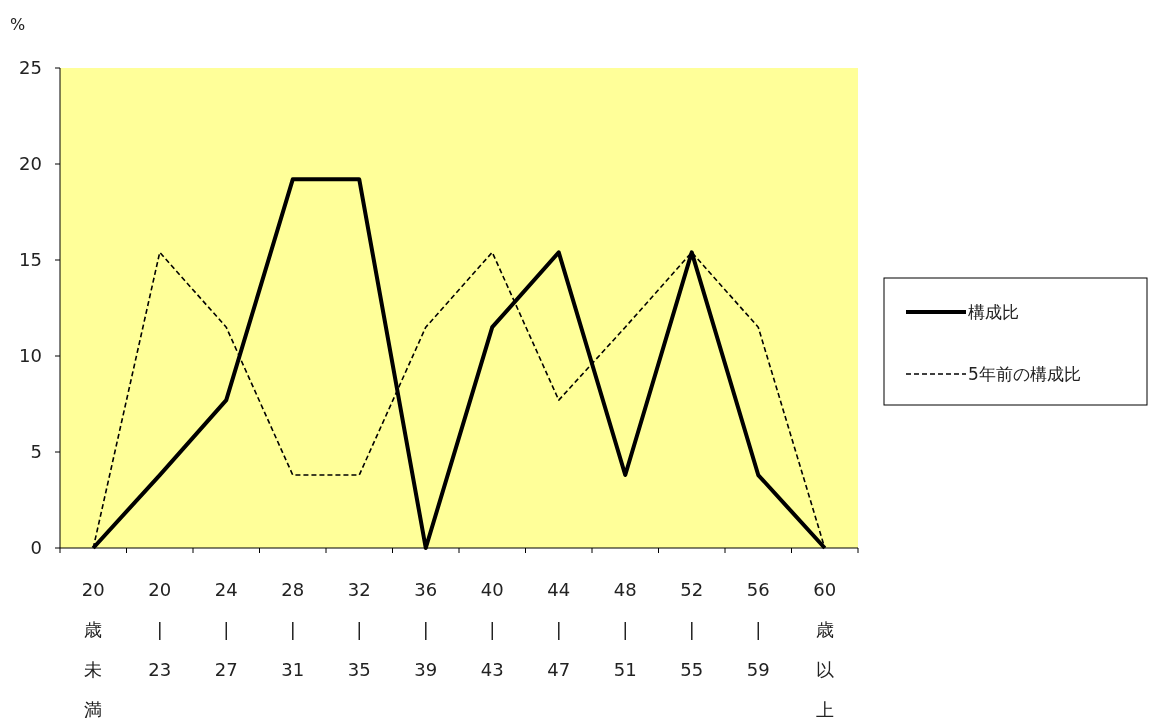 The height and width of the screenshot is (722, 1149). Describe the element at coordinates (993, 312) in the screenshot. I see `legend-label: 構成比` at that location.